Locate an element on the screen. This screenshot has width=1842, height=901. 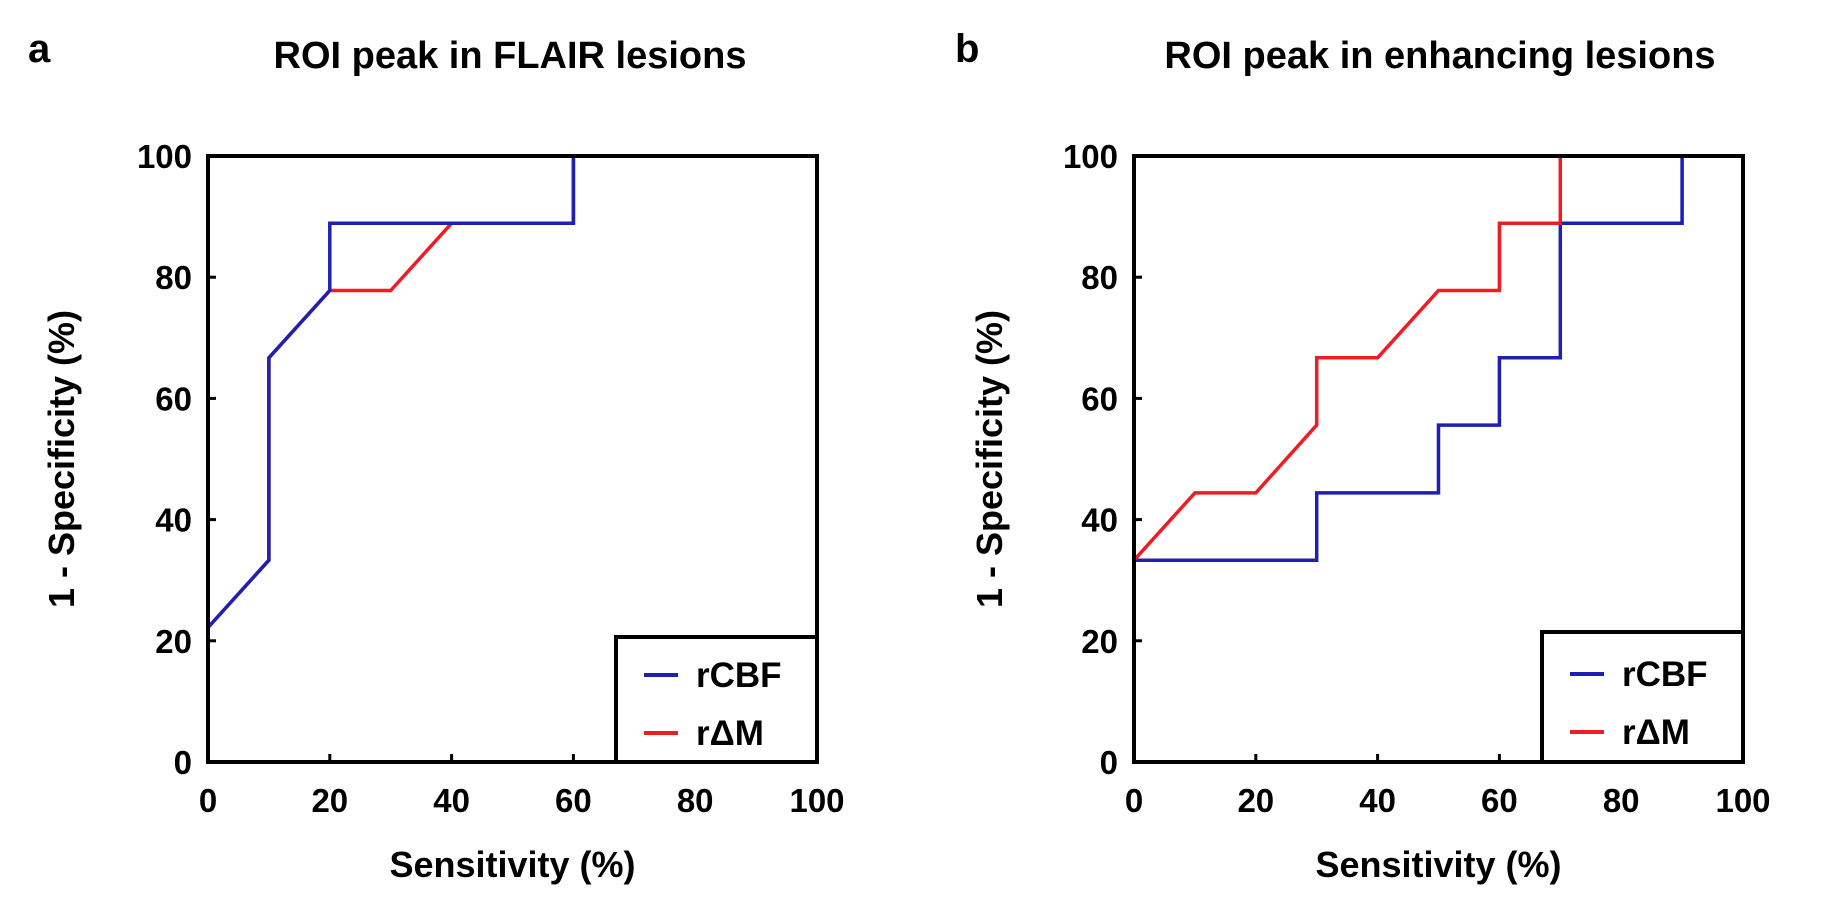
panel-letter: b is located at coordinates (967, 49).